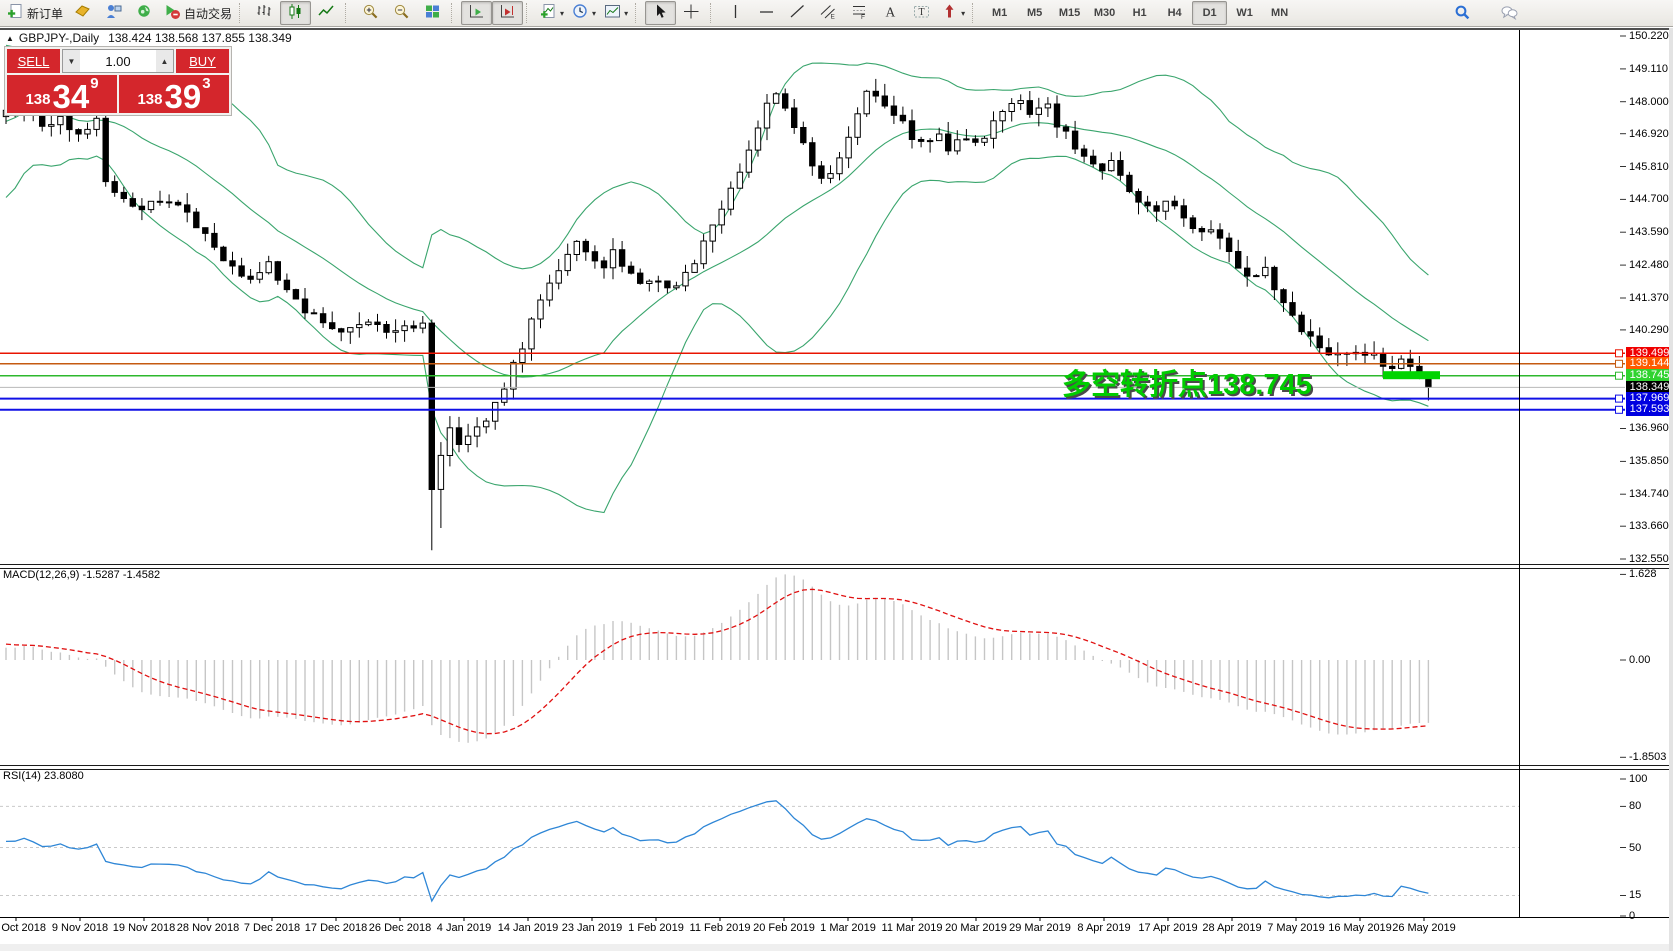  I want to click on timeframe-m30-button: M30, so click(1104, 13).